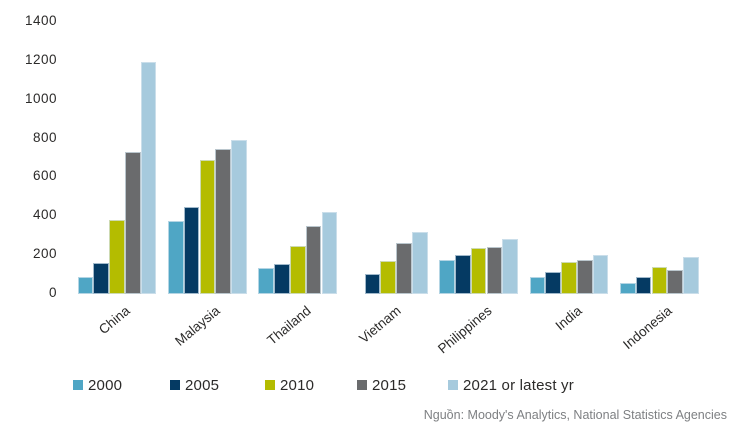 This screenshot has width=736, height=445. What do you see at coordinates (239, 216) in the screenshot?
I see `bar-malaysia-2021` at bounding box center [239, 216].